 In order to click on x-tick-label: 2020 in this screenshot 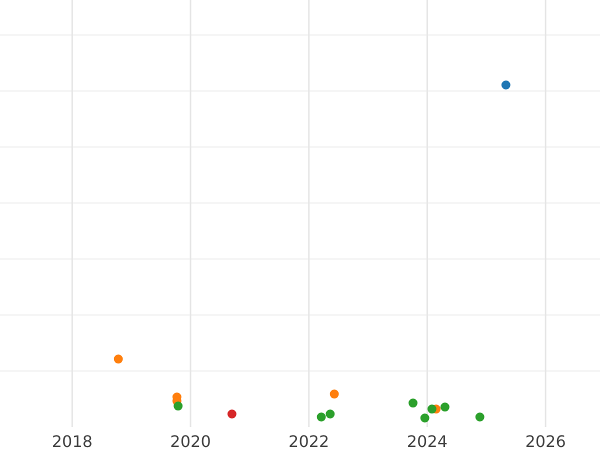, I will do `click(190, 441)`.